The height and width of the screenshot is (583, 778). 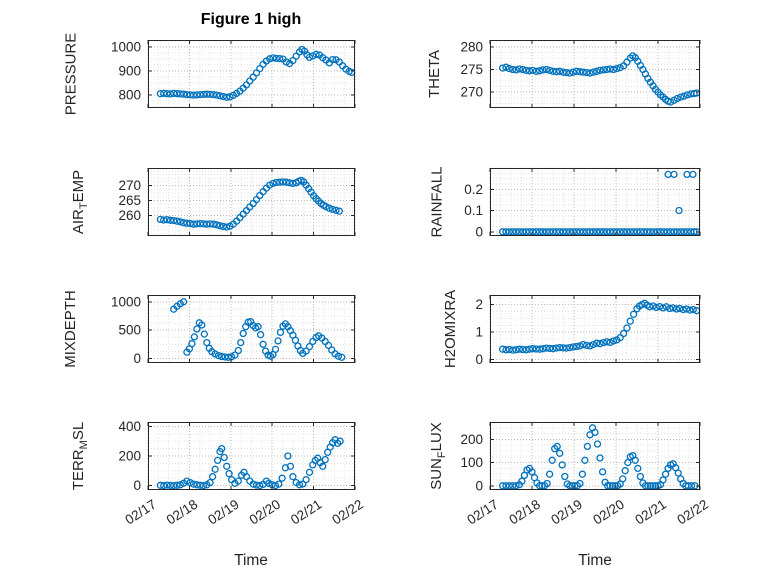 What do you see at coordinates (471, 69) in the screenshot?
I see `svg-text: 275` at bounding box center [471, 69].